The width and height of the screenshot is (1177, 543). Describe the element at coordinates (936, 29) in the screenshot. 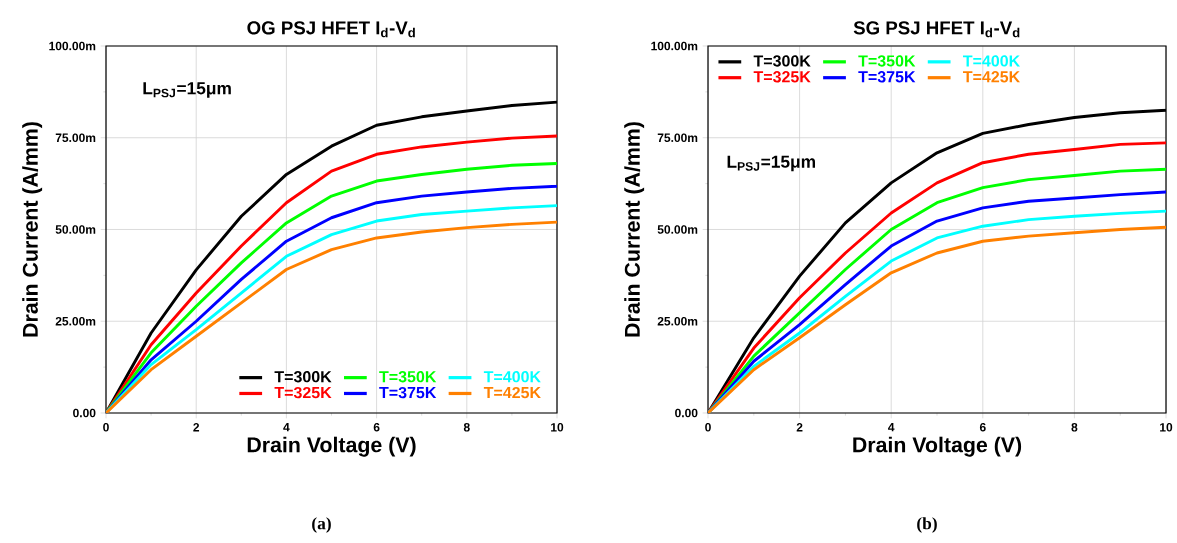

I see `chart-title: SG PSJ HFET I$_{d}$-V$_{d}$` at that location.